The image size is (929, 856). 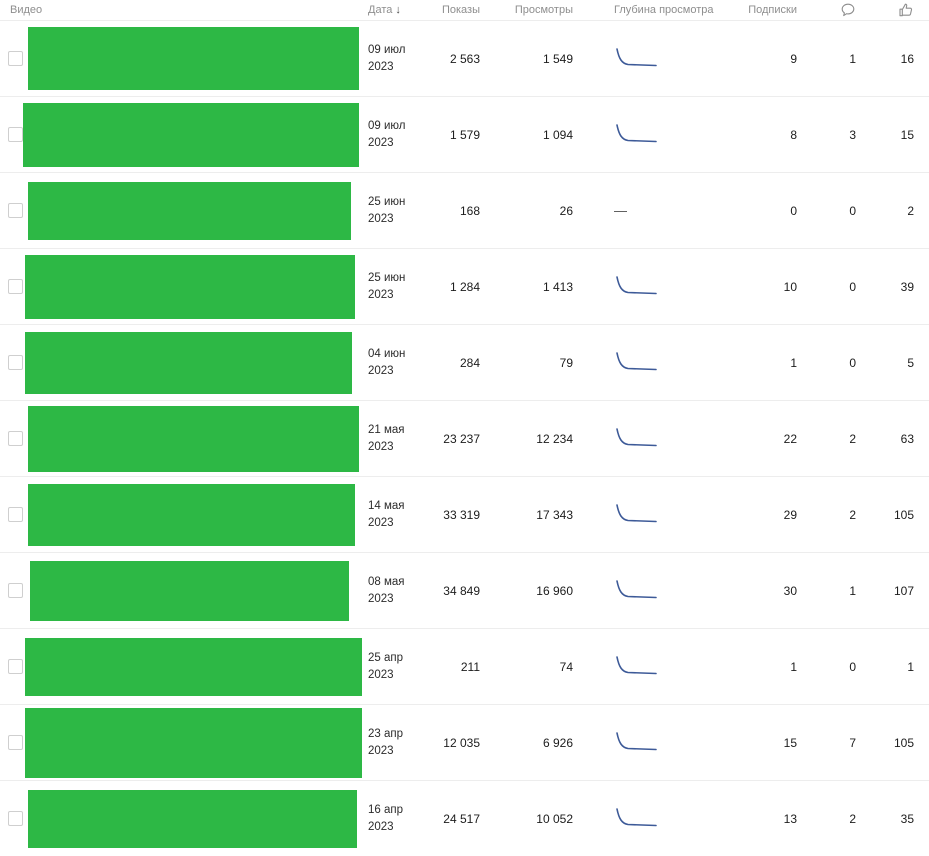 What do you see at coordinates (907, 58) in the screenshot?
I see `row-likes: 16` at bounding box center [907, 58].